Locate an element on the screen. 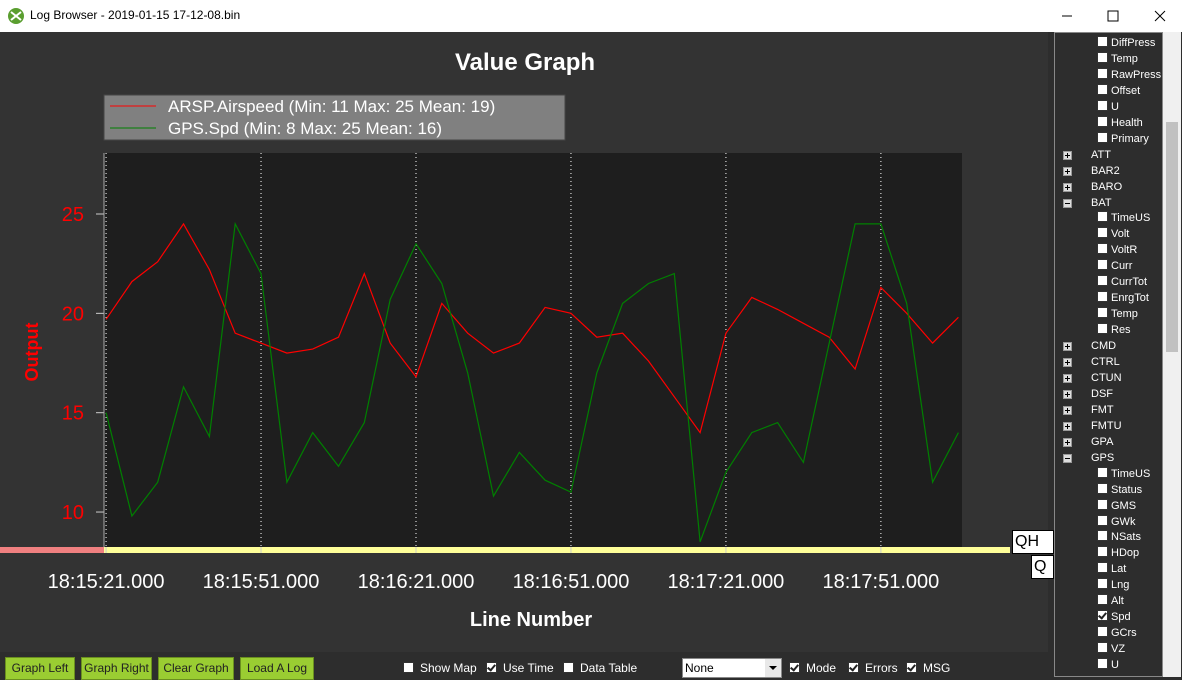  tree-field: Lat is located at coordinates (1111, 569).